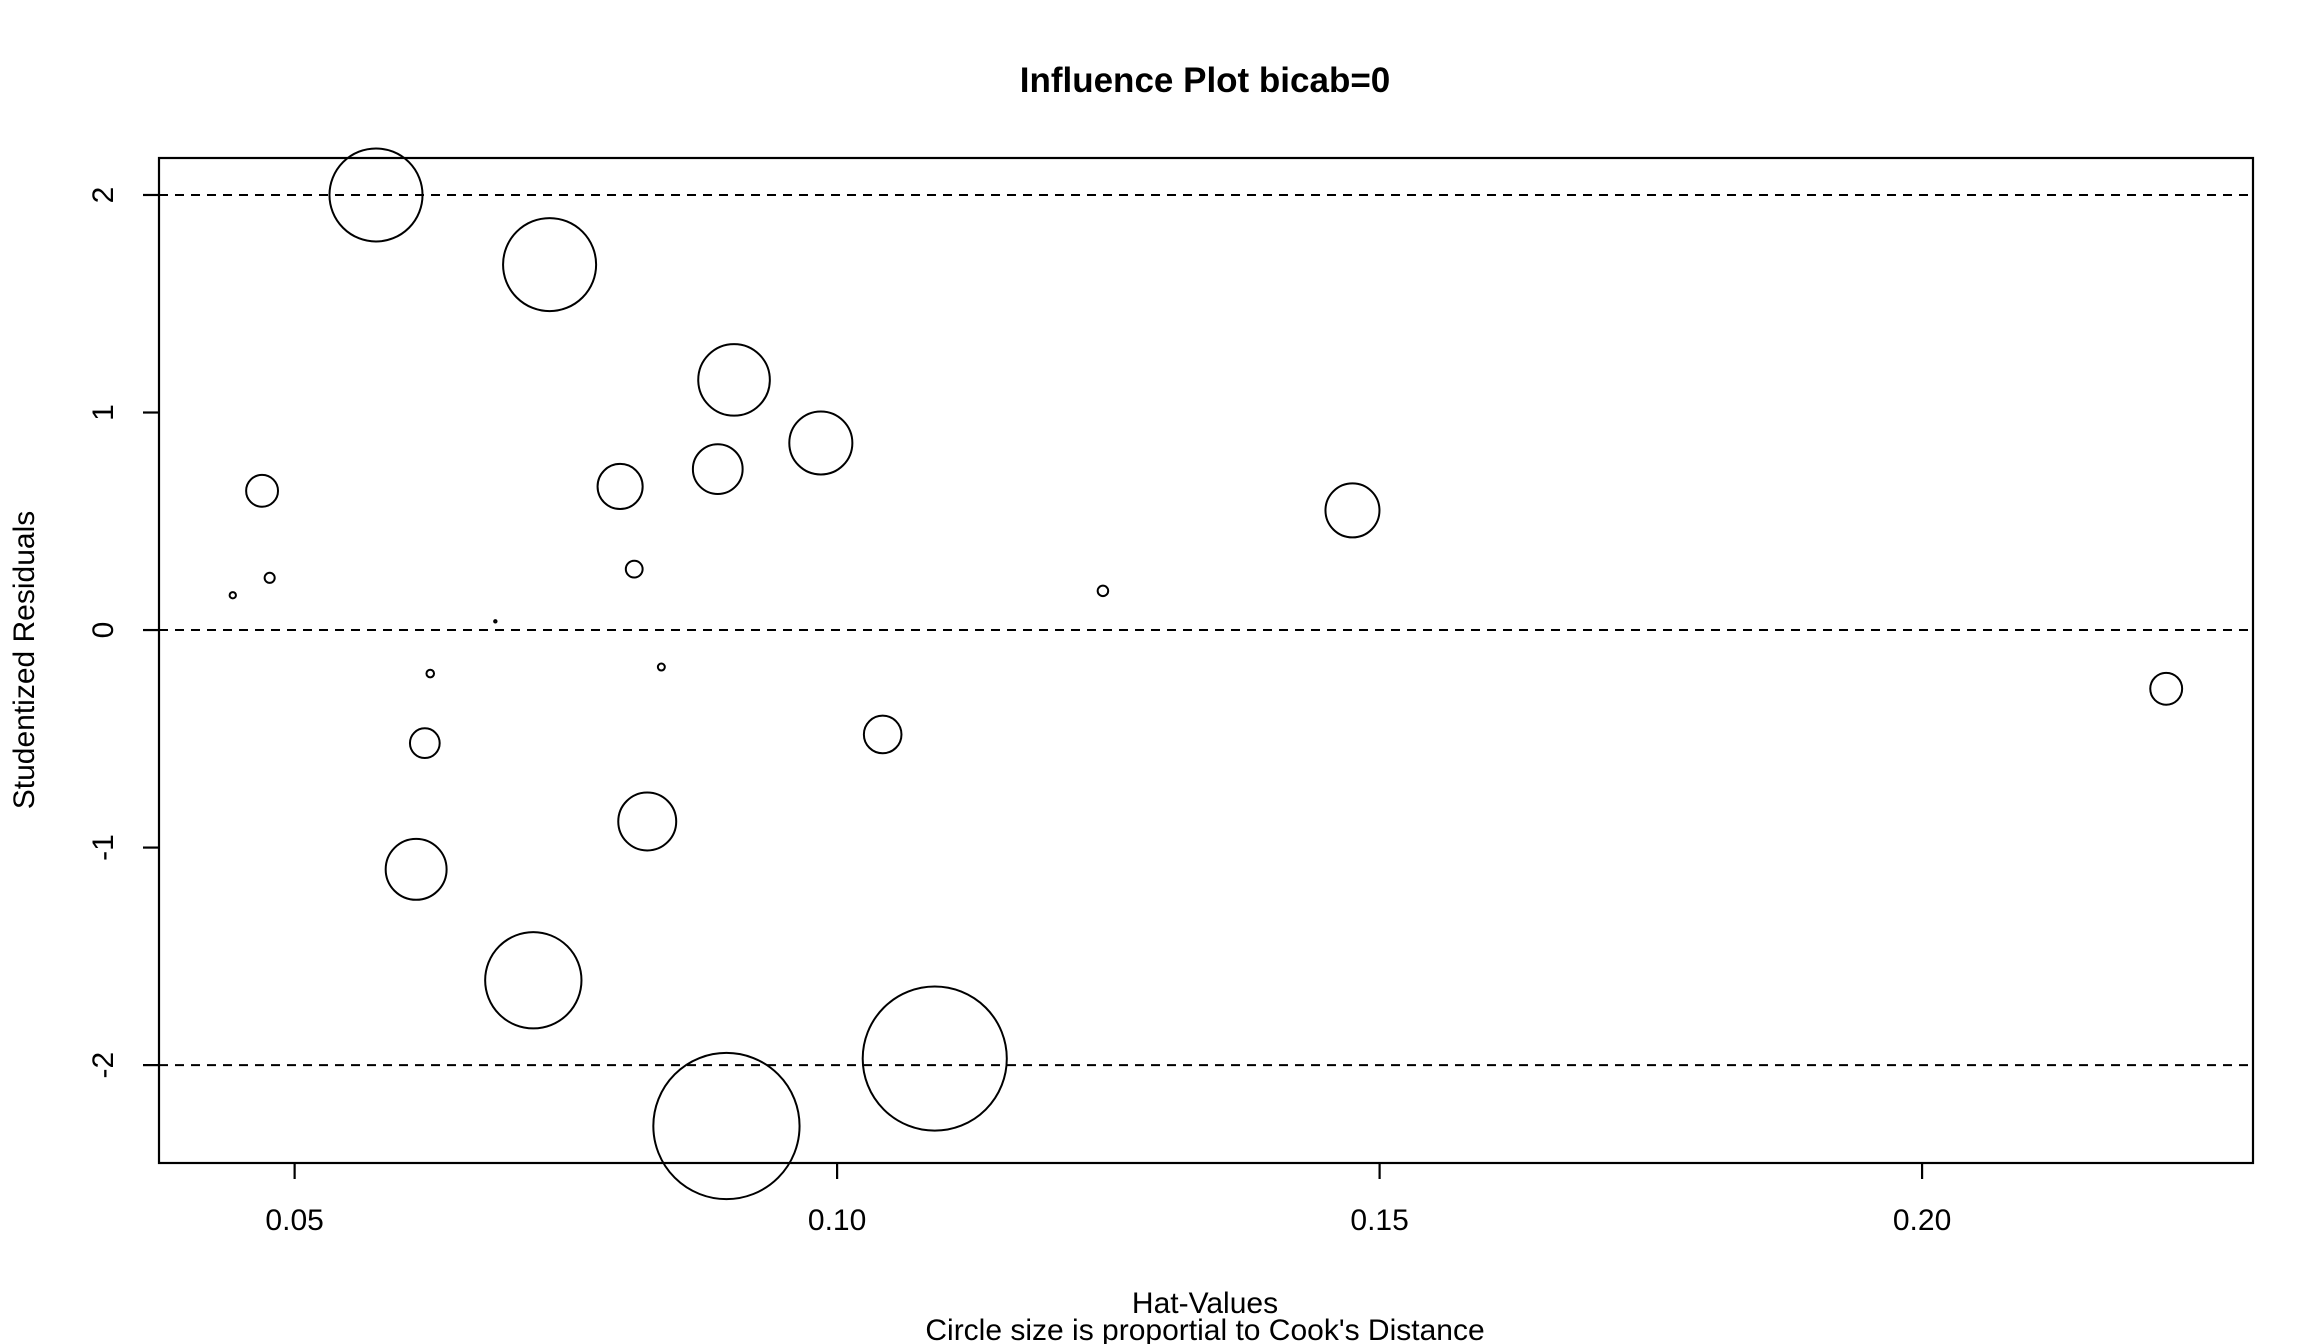 The image size is (2304, 1344). What do you see at coordinates (1379, 1220) in the screenshot?
I see `x-tick-label: 0.15` at bounding box center [1379, 1220].